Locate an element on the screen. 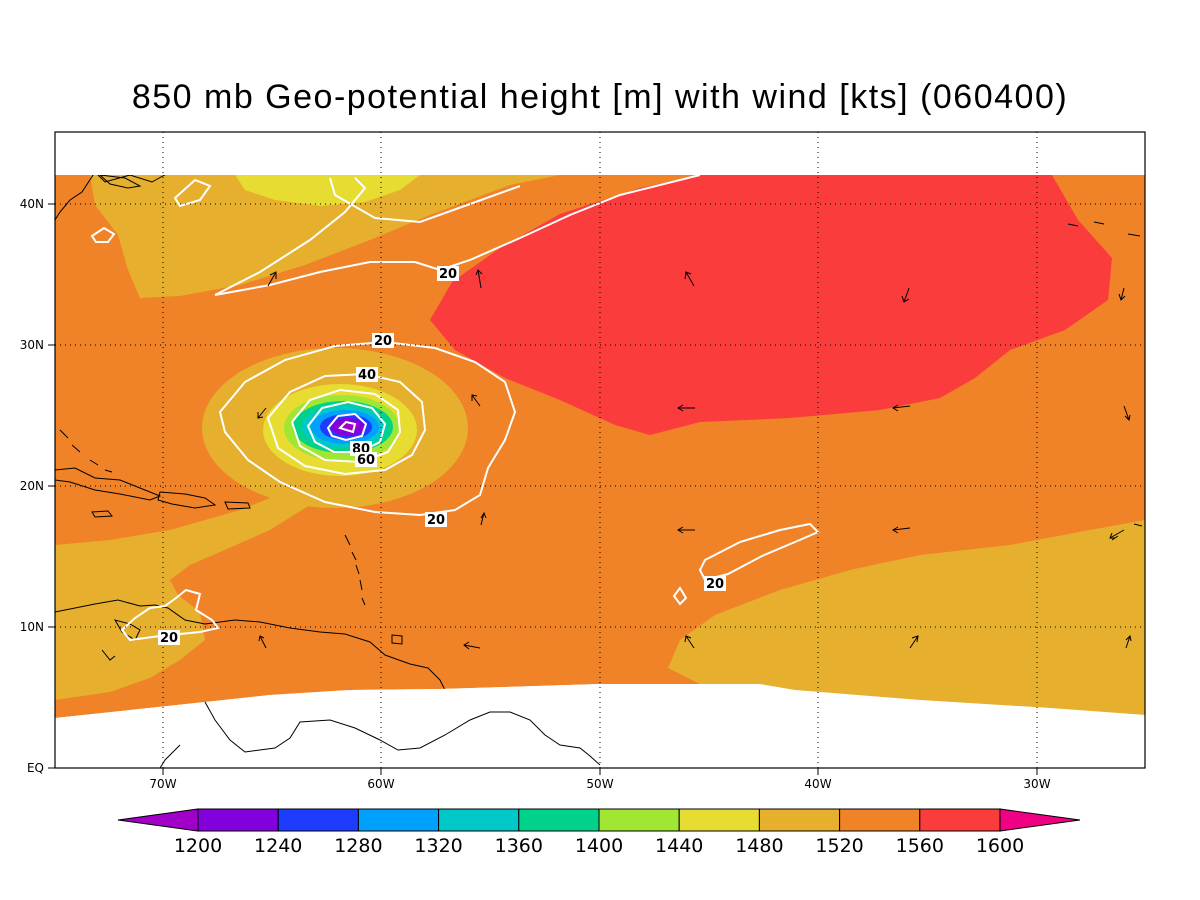 Image resolution: width=1200 pixels, height=900 pixels. coast-lesser-antilles is located at coordinates (355, 570).